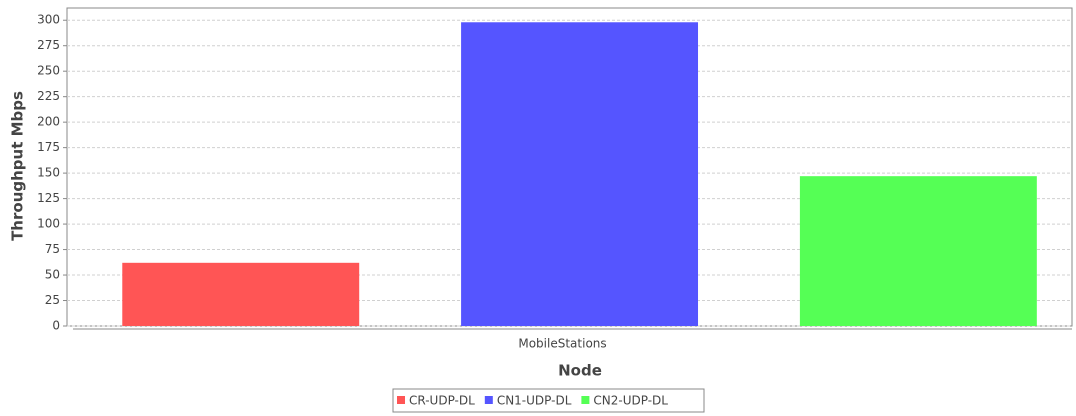 The width and height of the screenshot is (1076, 416). What do you see at coordinates (48, 147) in the screenshot?
I see `y-tick-label: 175` at bounding box center [48, 147].